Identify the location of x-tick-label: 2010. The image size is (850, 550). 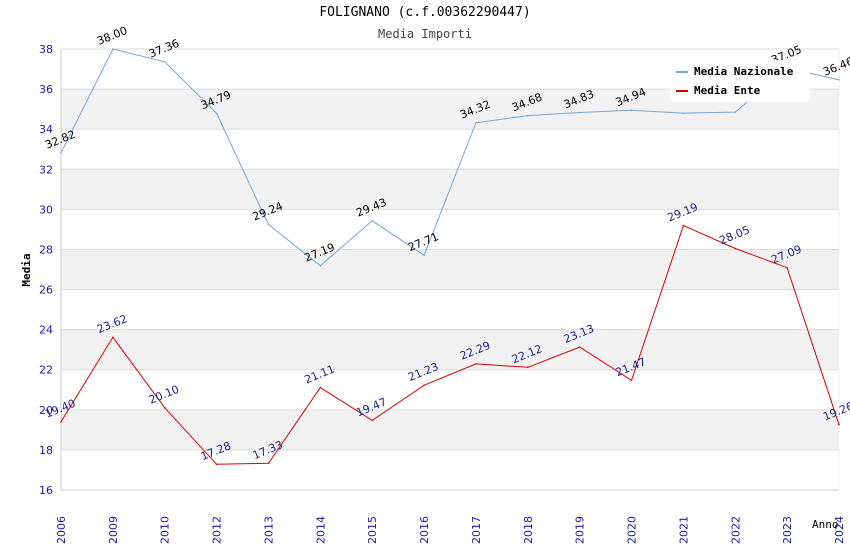
(165, 530).